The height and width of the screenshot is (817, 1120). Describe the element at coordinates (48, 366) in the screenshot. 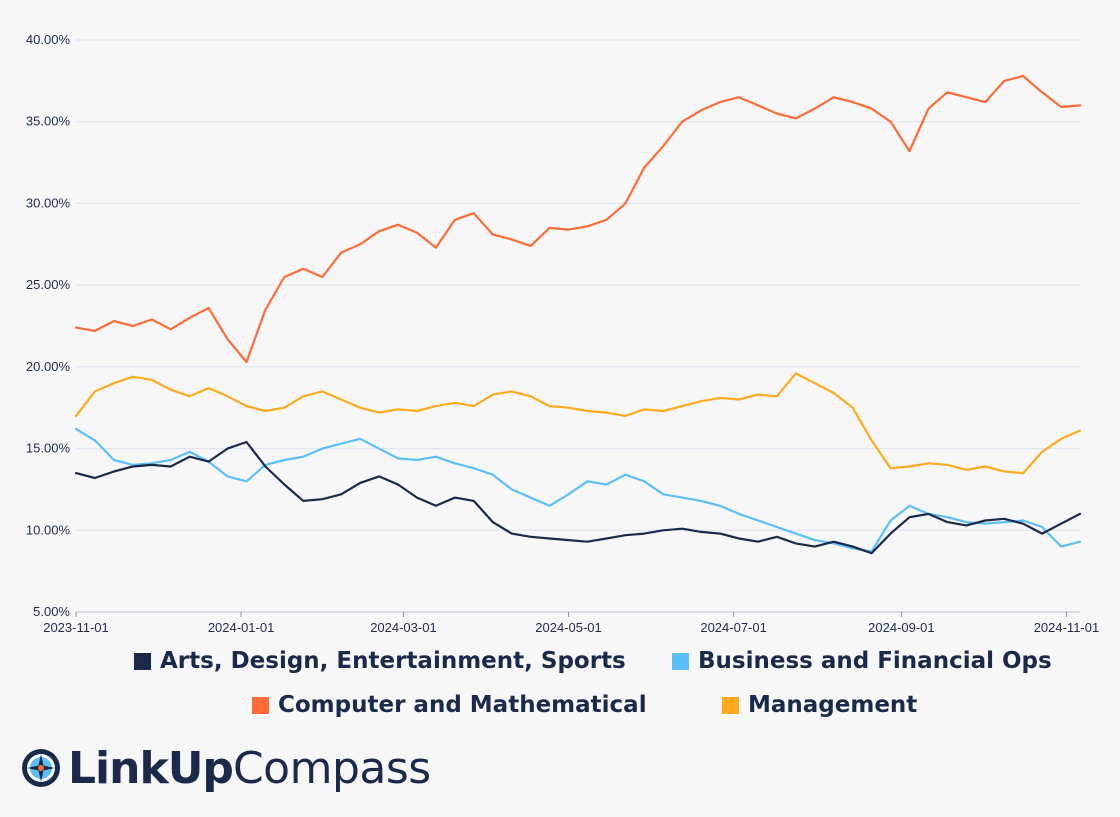

I see `y-tick-label: 20.00%` at that location.